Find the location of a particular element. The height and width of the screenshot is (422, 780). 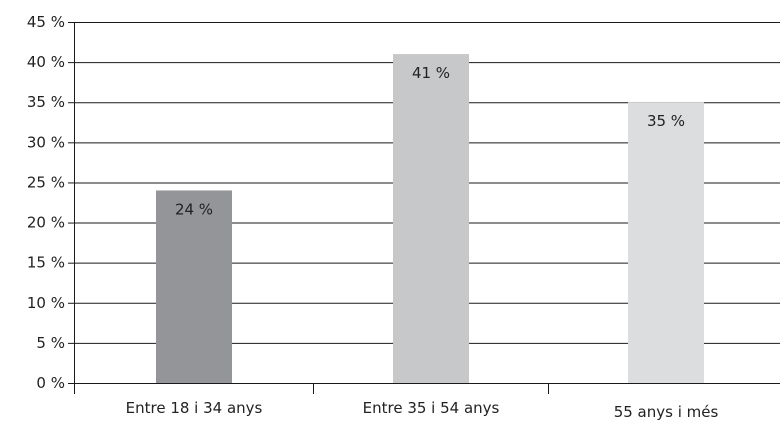

x-category-label: Entre 18 i 34 anys is located at coordinates (194, 408).